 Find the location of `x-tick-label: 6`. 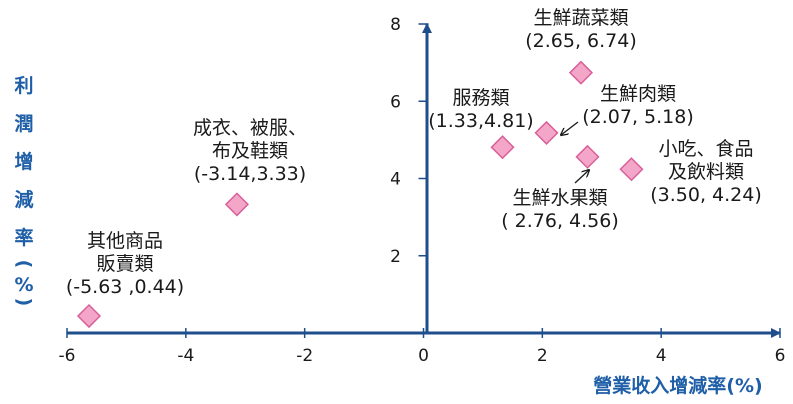

x-tick-label: 6 is located at coordinates (780, 356).